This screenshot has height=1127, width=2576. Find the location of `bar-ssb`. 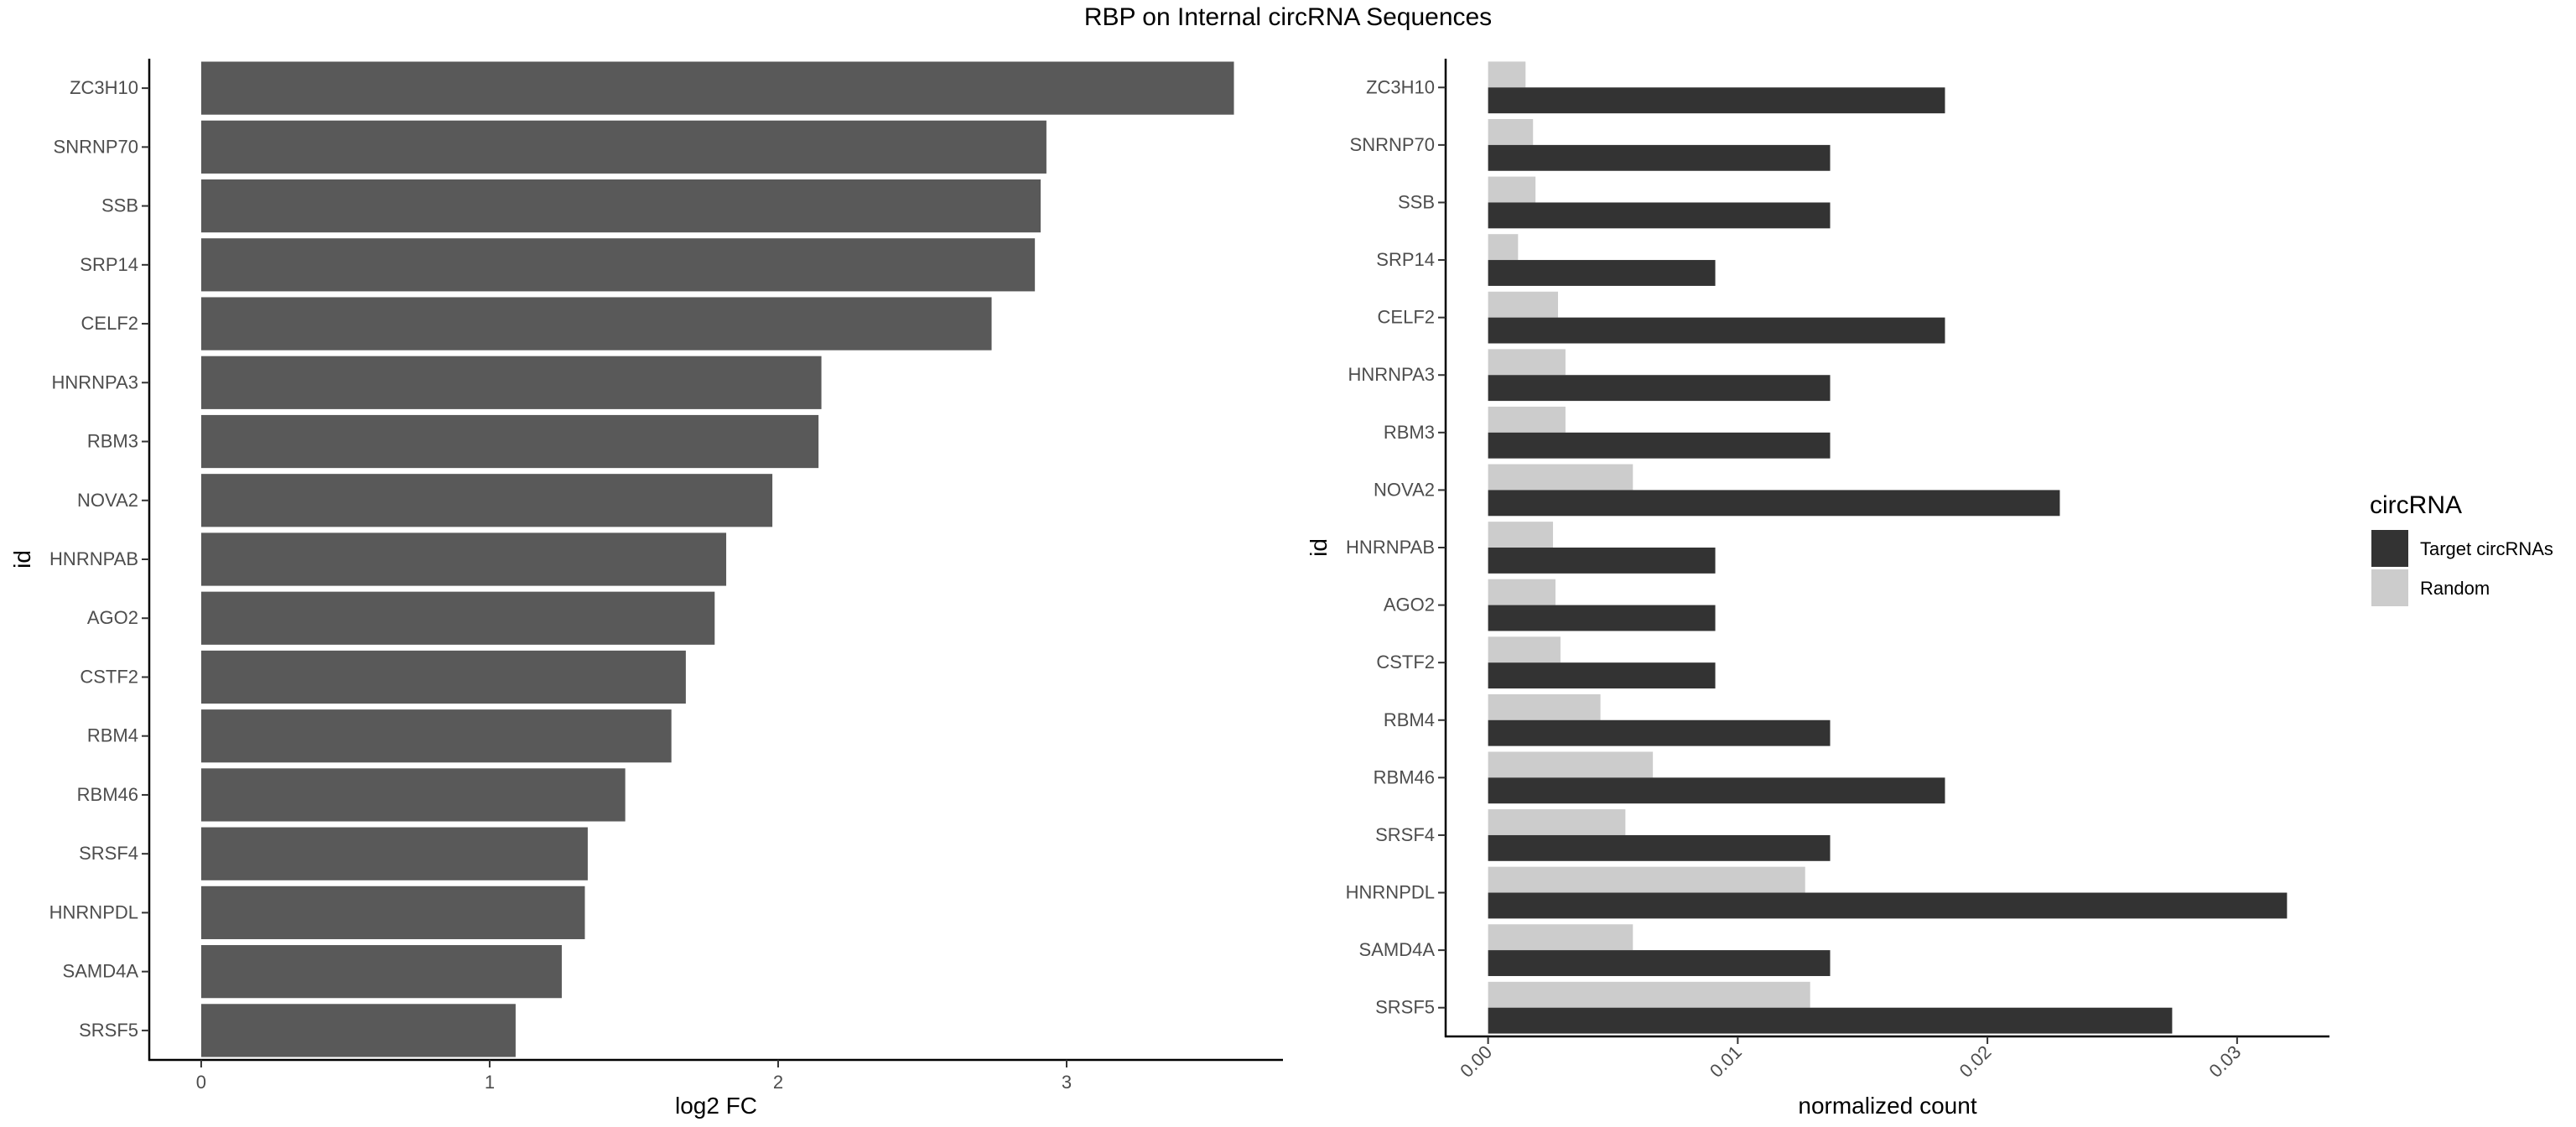

bar-ssb is located at coordinates (620, 206).